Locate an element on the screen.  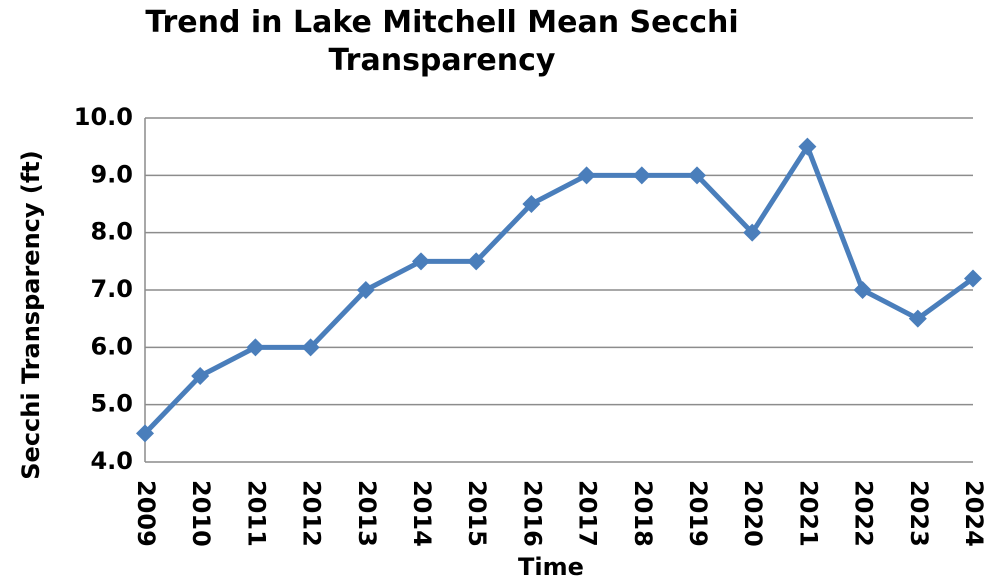
x-tick-label: 2009 is located at coordinates (146, 513).